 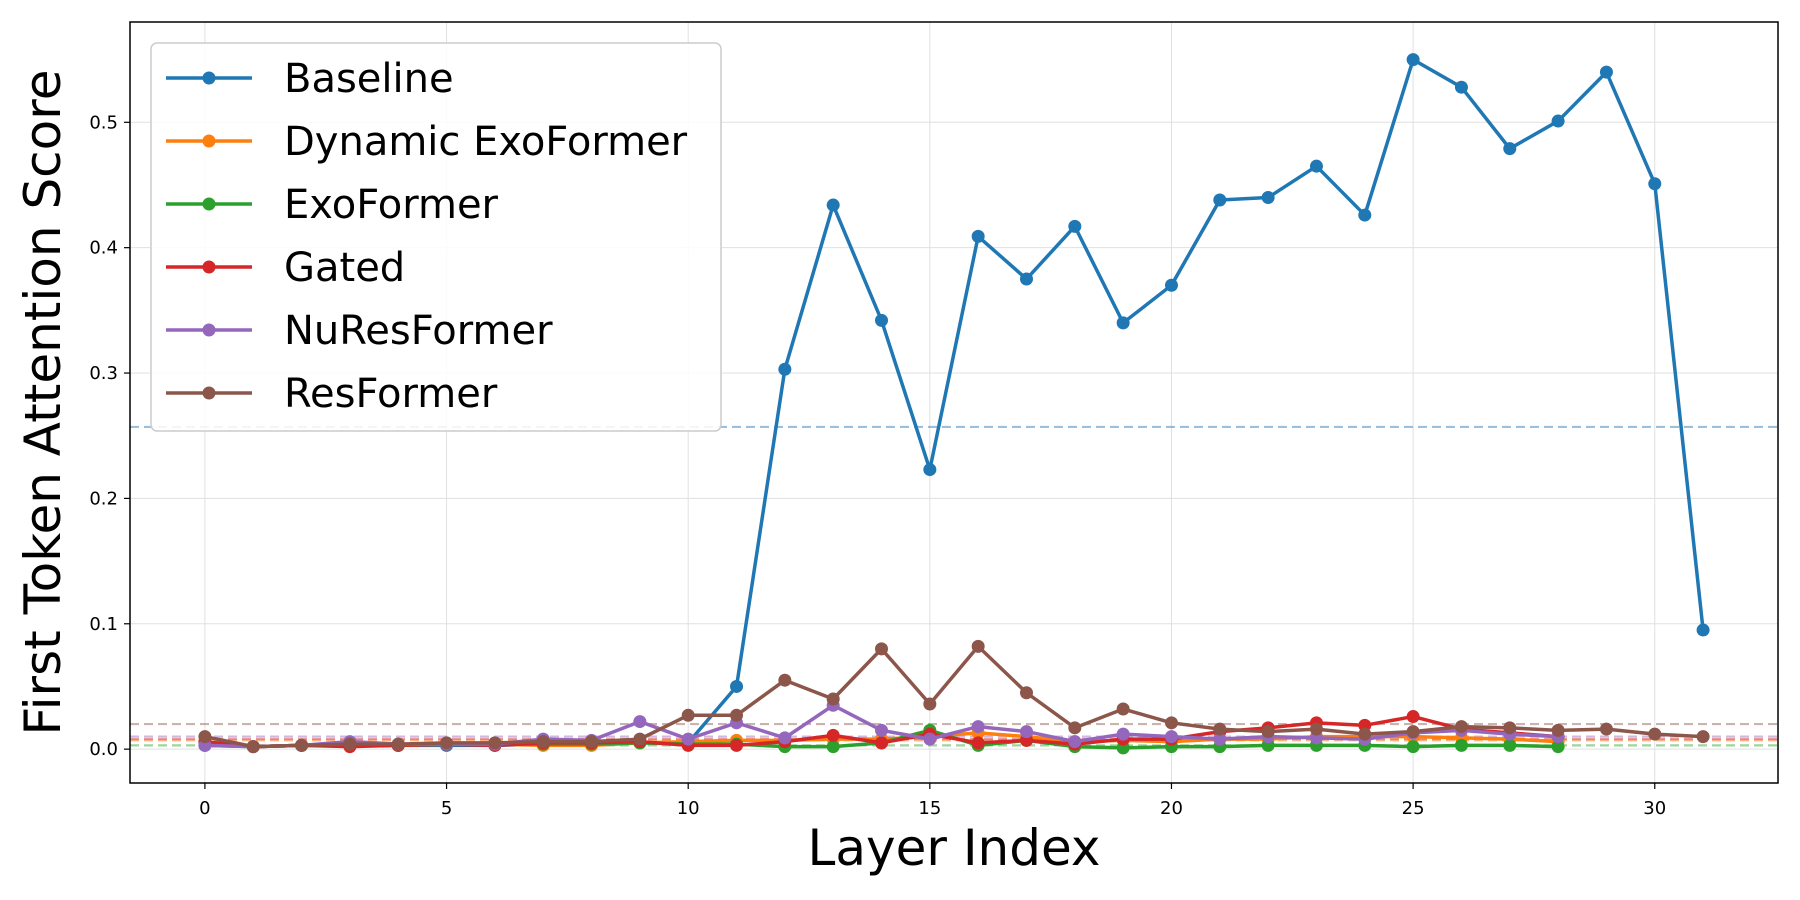 What do you see at coordinates (954, 848) in the screenshot?
I see `x-axis-label: Layer Index` at bounding box center [954, 848].